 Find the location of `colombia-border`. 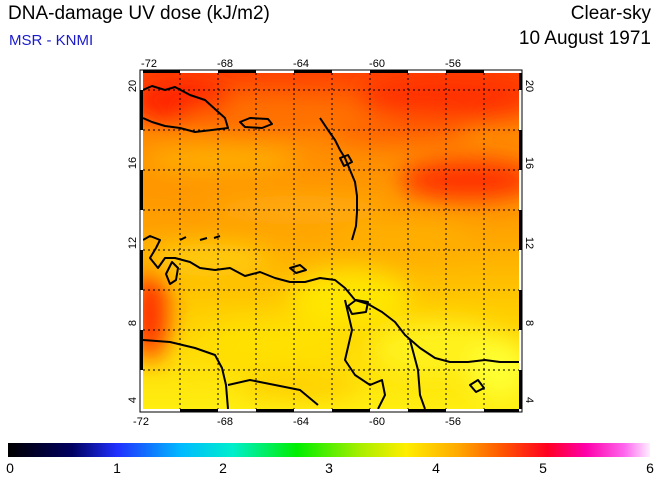

colombia-border is located at coordinates (186, 374).